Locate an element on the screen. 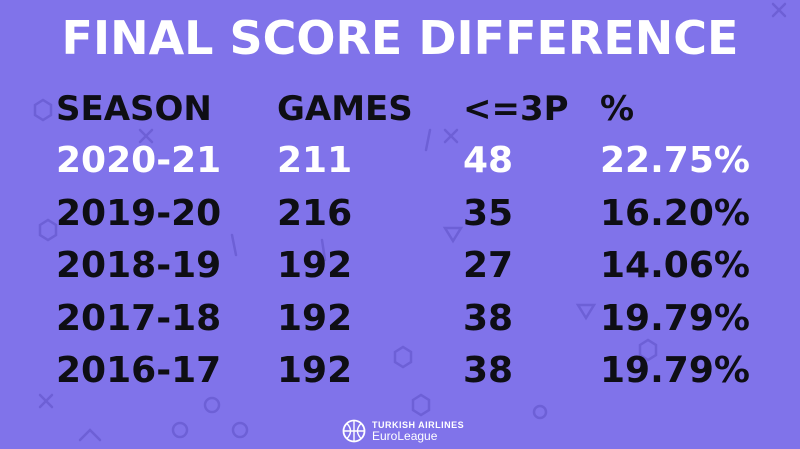 The width and height of the screenshot is (800, 449). header-close-games: <=3P is located at coordinates (516, 109).